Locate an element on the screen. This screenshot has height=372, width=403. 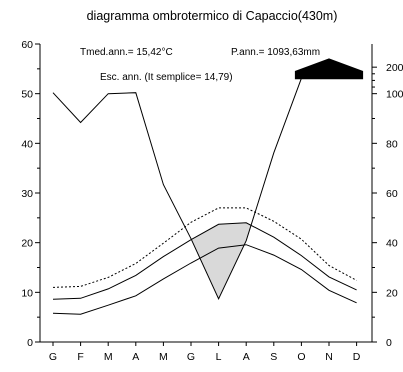
x-tick-label: O is located at coordinates (301, 357).